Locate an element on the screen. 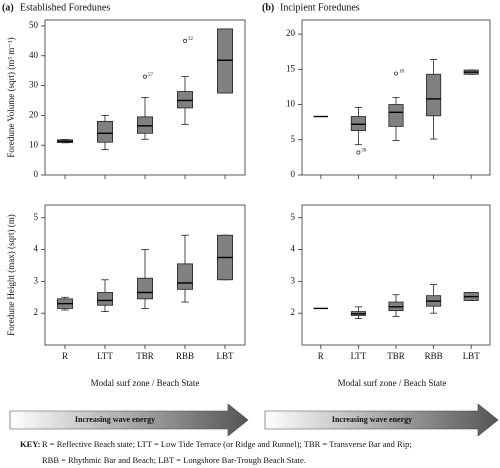  key-label: KEY: is located at coordinates (30, 444).